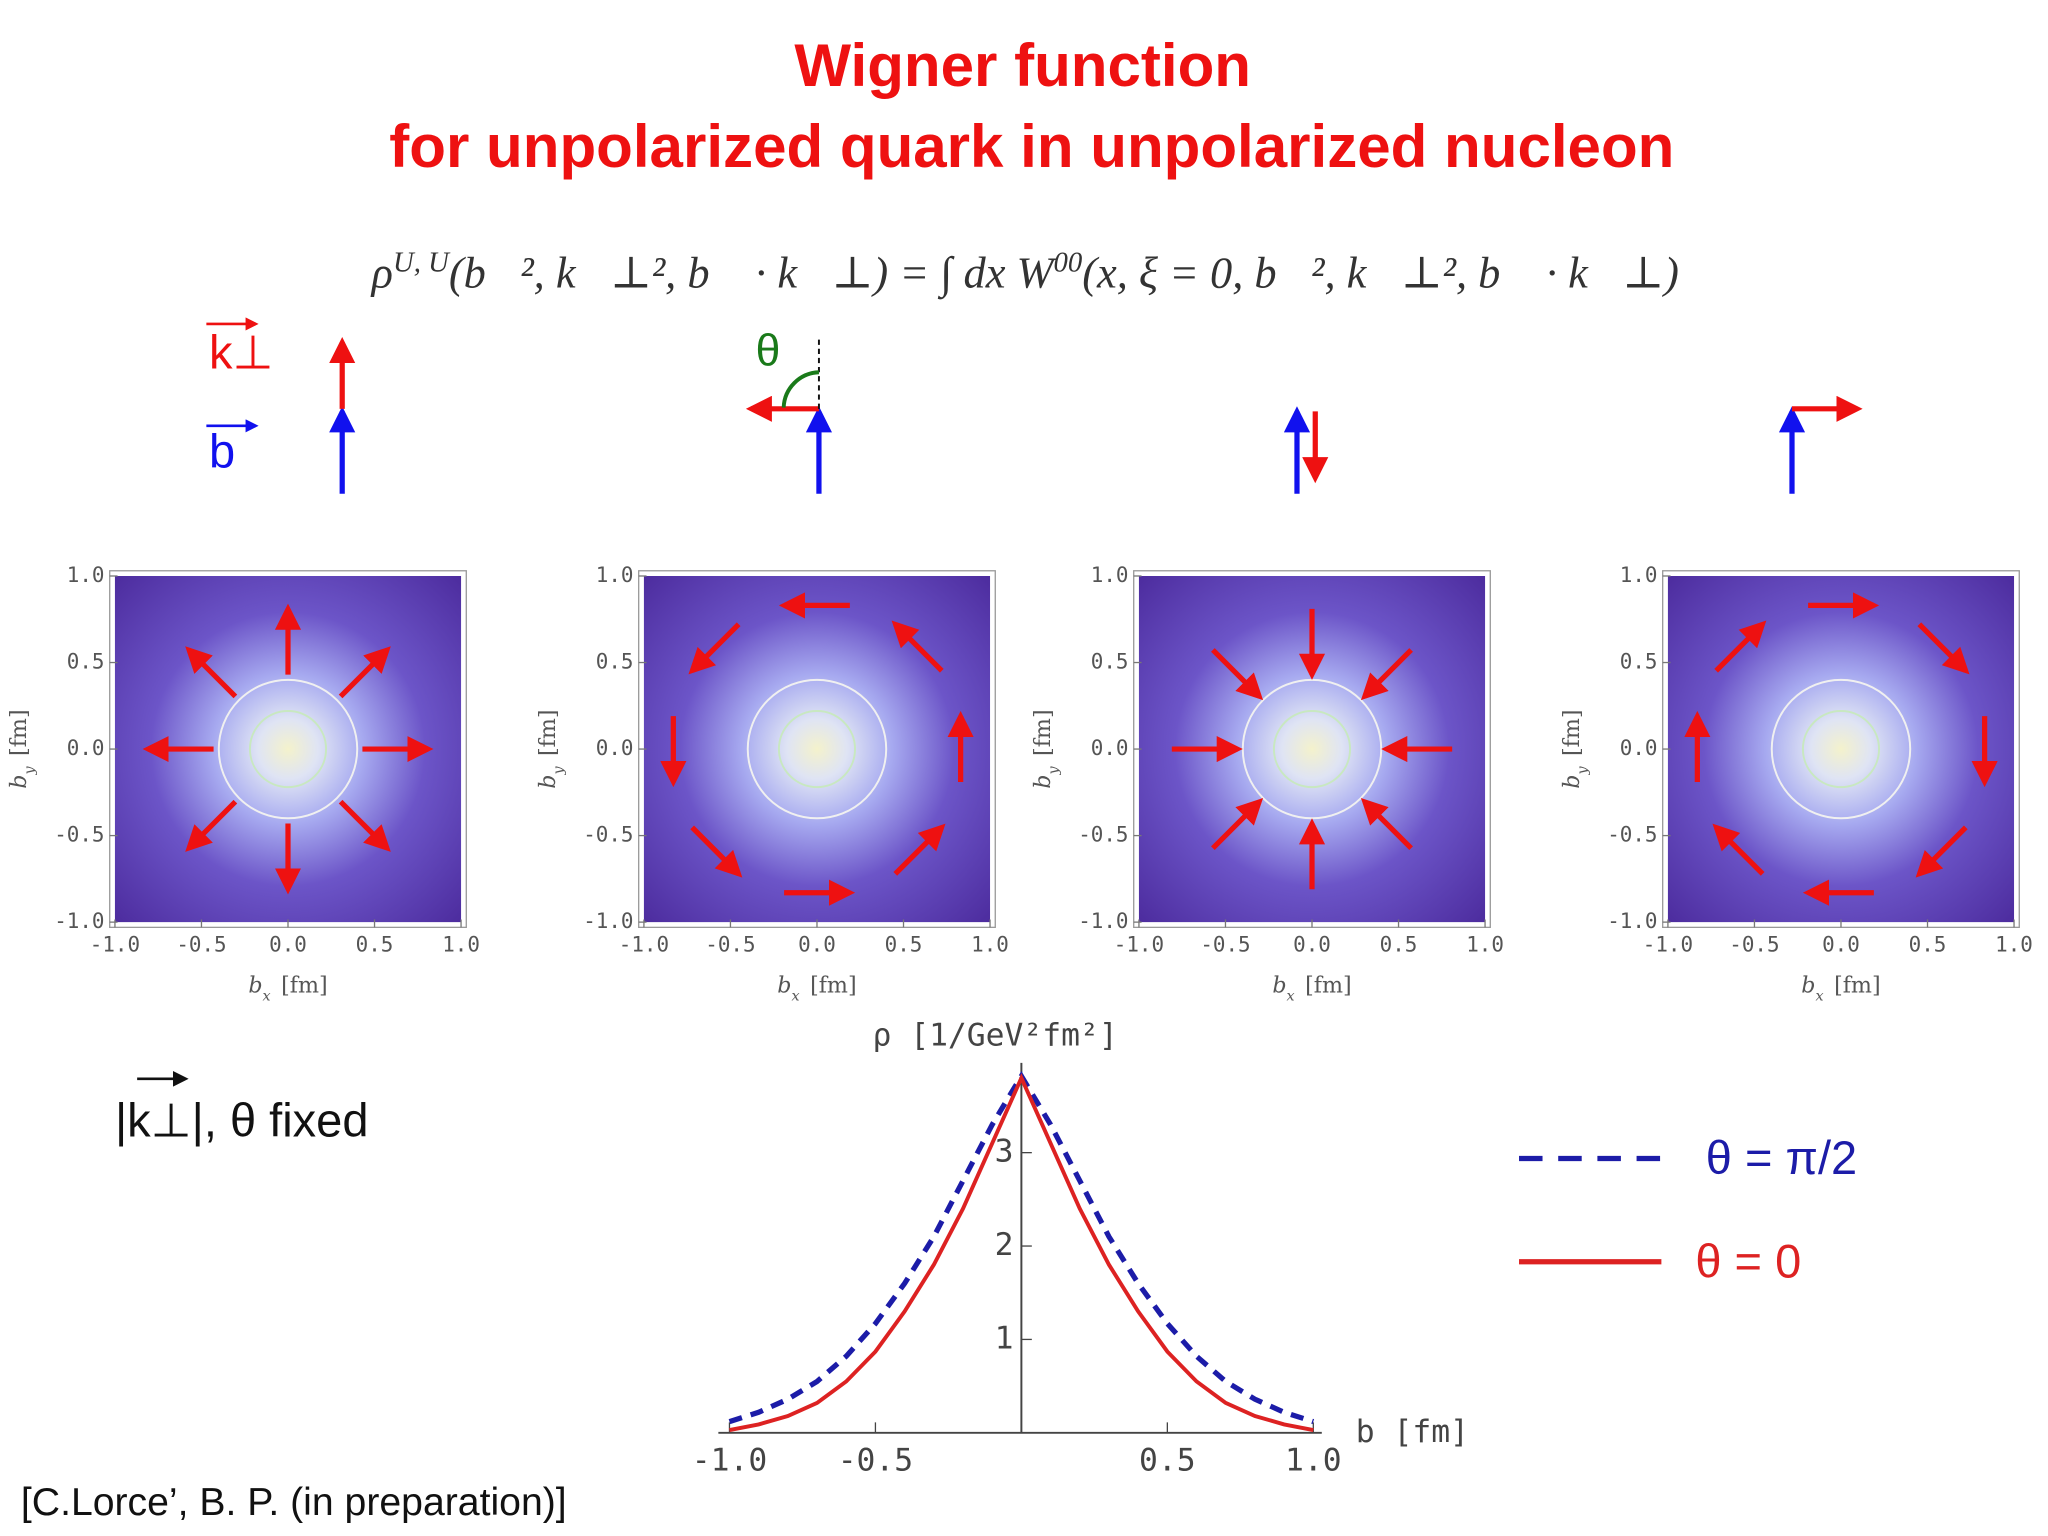 The image size is (2048, 1536). What do you see at coordinates (381, 272) in the screenshot?
I see `formula-part: ρ` at bounding box center [381, 272].